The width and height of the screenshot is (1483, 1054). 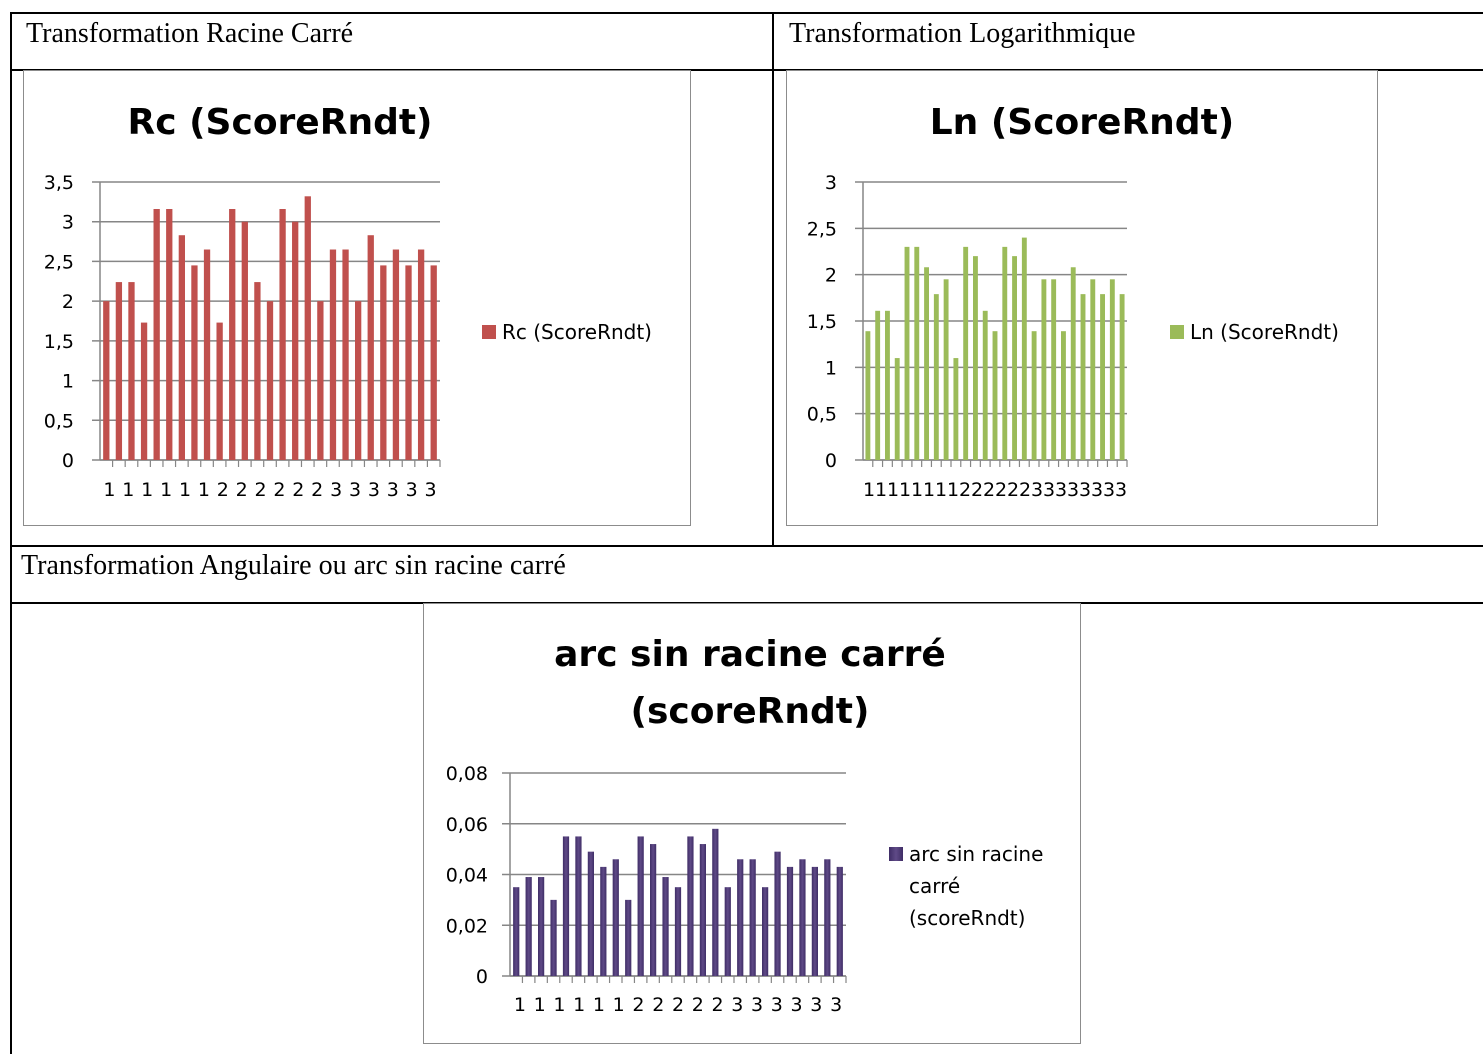 I want to click on y-tick-label: 1,5, so click(x=59, y=342).